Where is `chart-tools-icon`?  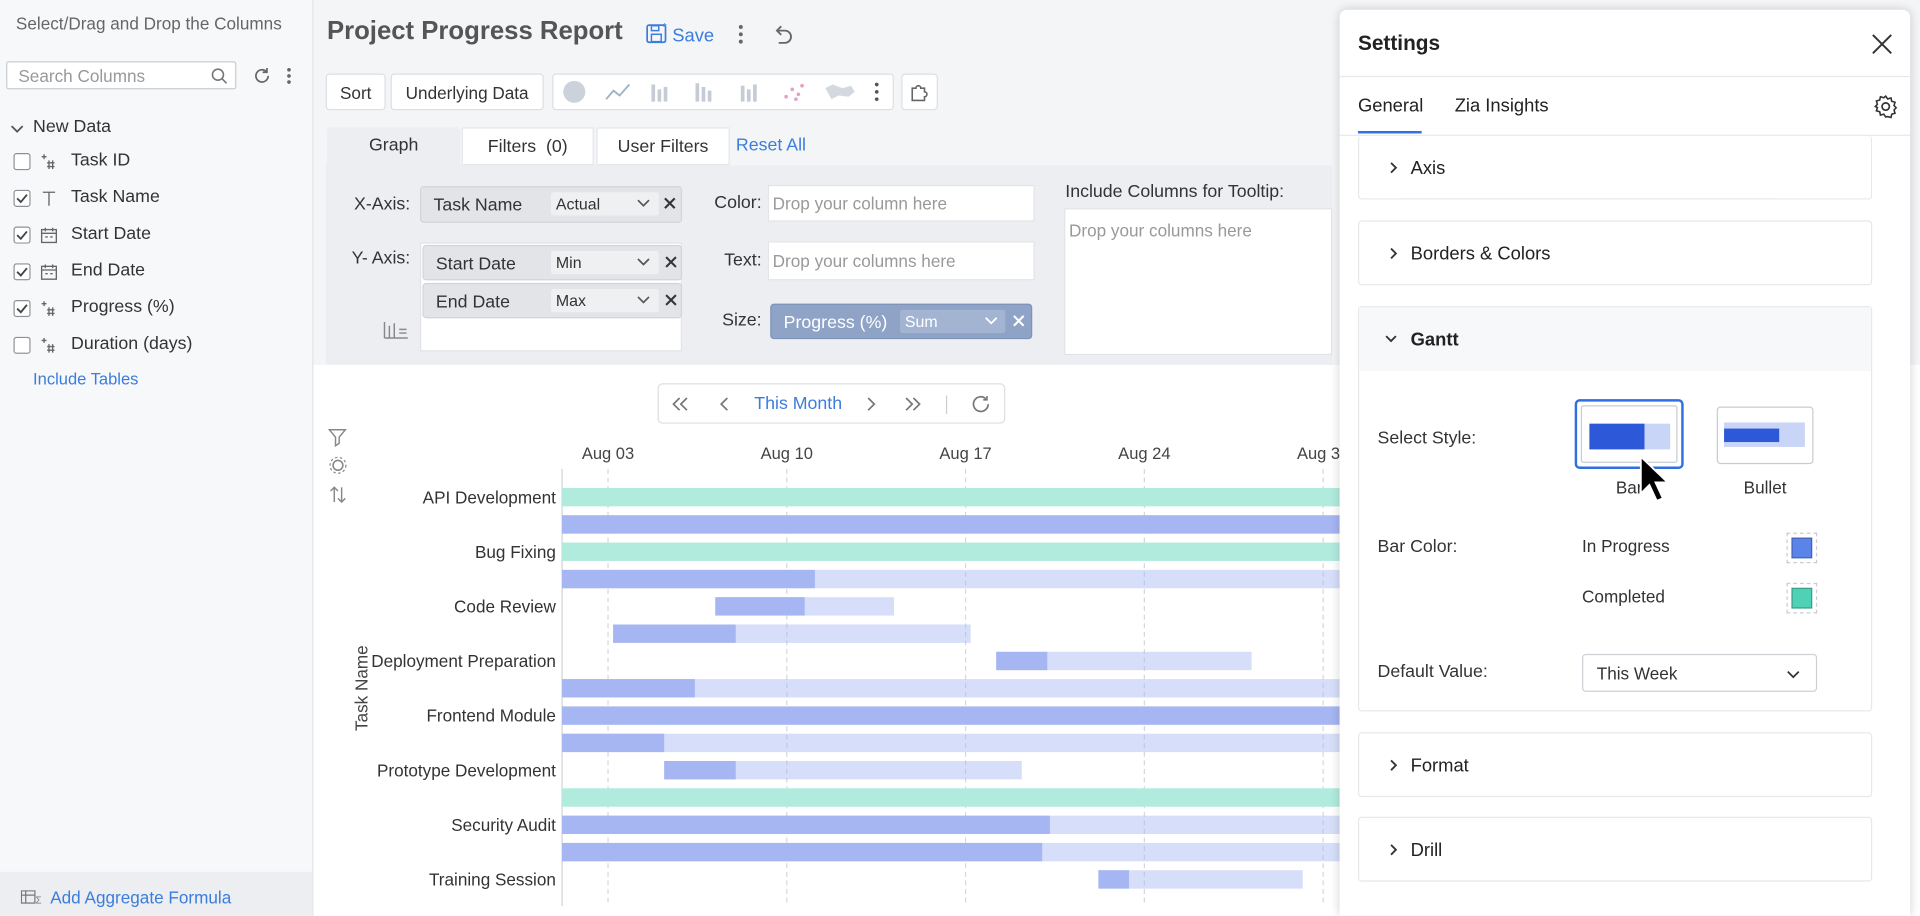
chart-tools-icon is located at coordinates (395, 330).